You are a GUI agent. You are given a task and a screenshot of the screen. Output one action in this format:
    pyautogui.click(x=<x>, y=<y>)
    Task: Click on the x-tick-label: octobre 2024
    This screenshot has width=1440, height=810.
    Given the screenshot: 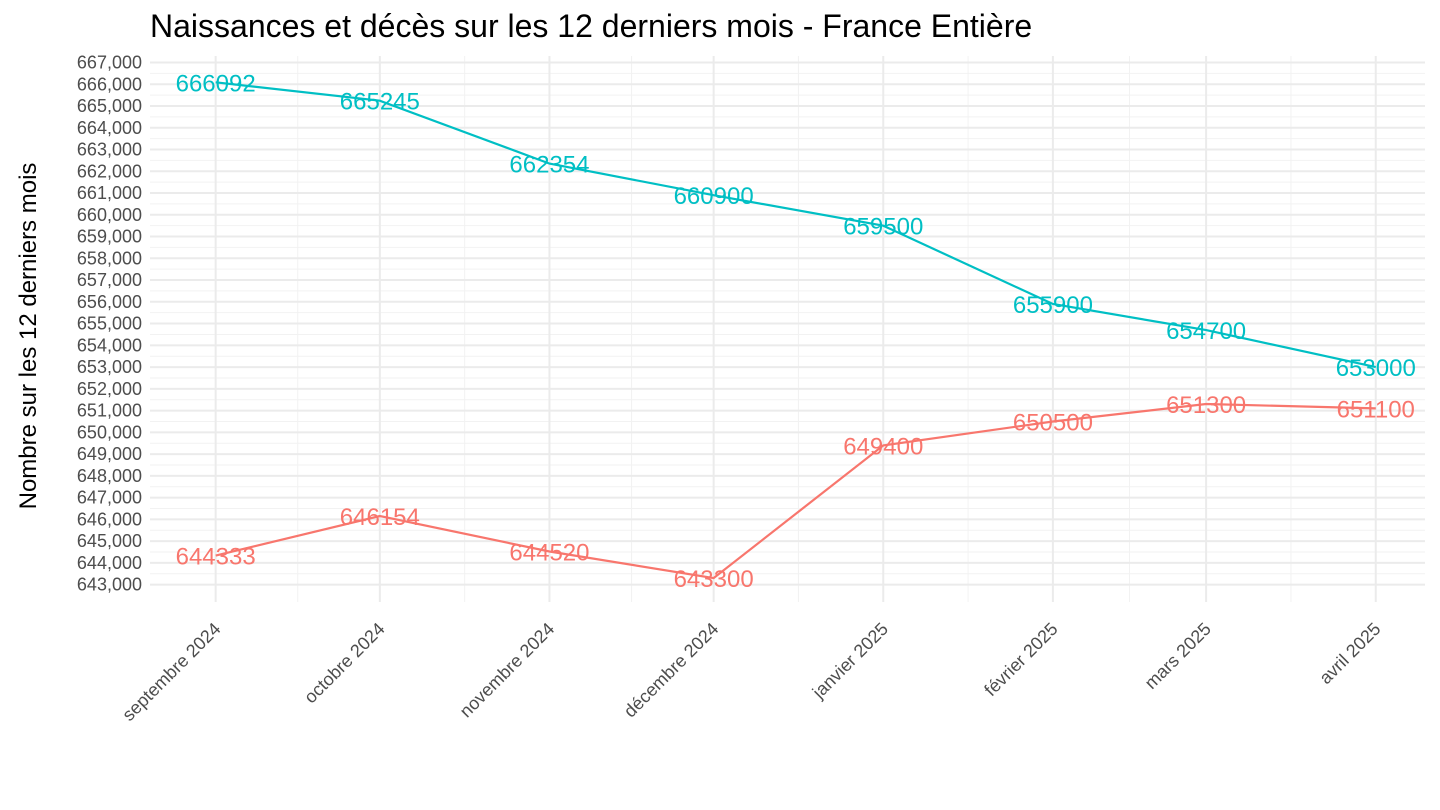 What is the action you would take?
    pyautogui.click(x=344, y=663)
    